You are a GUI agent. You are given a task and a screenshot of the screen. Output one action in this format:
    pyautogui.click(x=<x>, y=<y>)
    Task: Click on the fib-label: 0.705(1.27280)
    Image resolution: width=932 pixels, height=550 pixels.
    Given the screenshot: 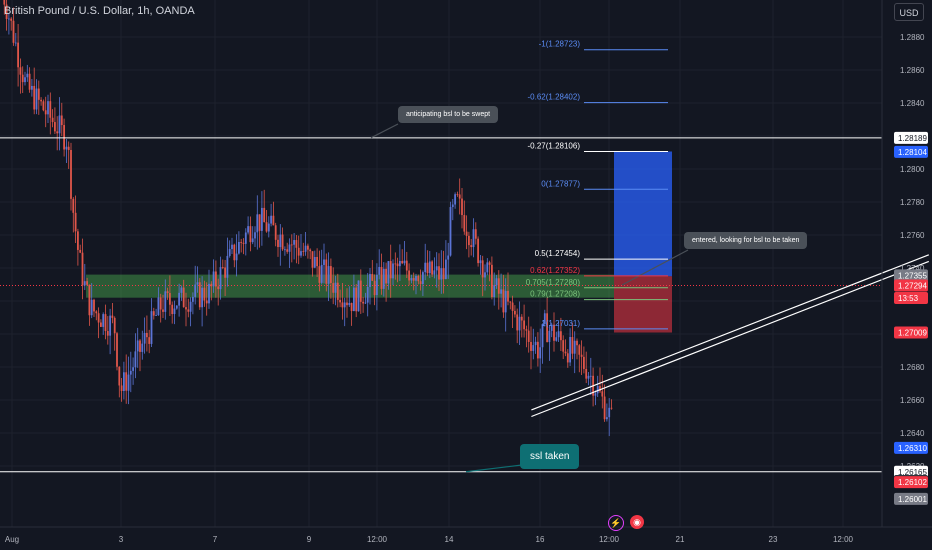 What is the action you would take?
    pyautogui.click(x=553, y=282)
    